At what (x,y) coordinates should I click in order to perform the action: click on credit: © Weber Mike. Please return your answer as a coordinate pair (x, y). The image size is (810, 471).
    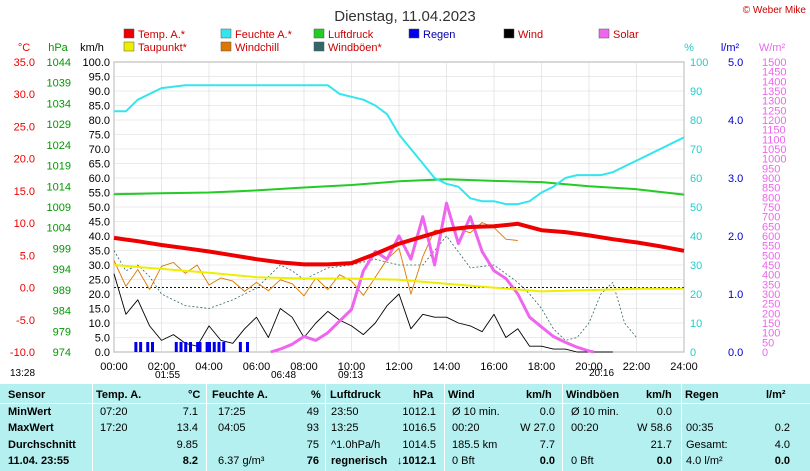
    Looking at the image, I should click on (775, 10).